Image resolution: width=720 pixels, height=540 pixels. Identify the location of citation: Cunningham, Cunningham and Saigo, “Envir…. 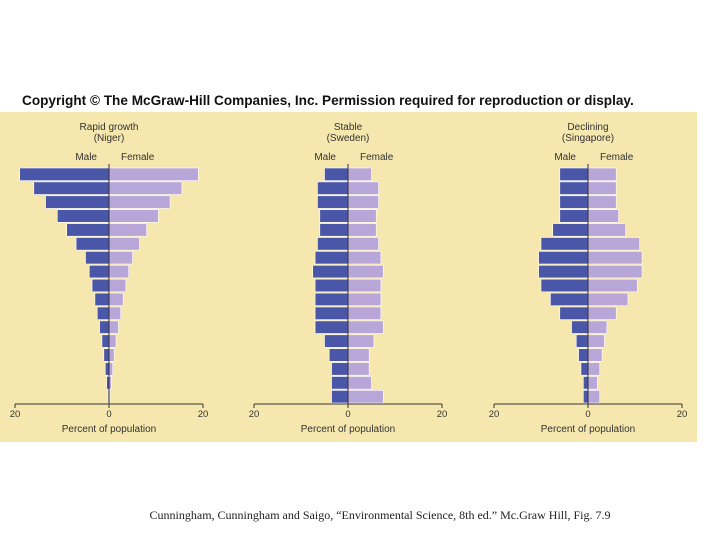
(380, 515).